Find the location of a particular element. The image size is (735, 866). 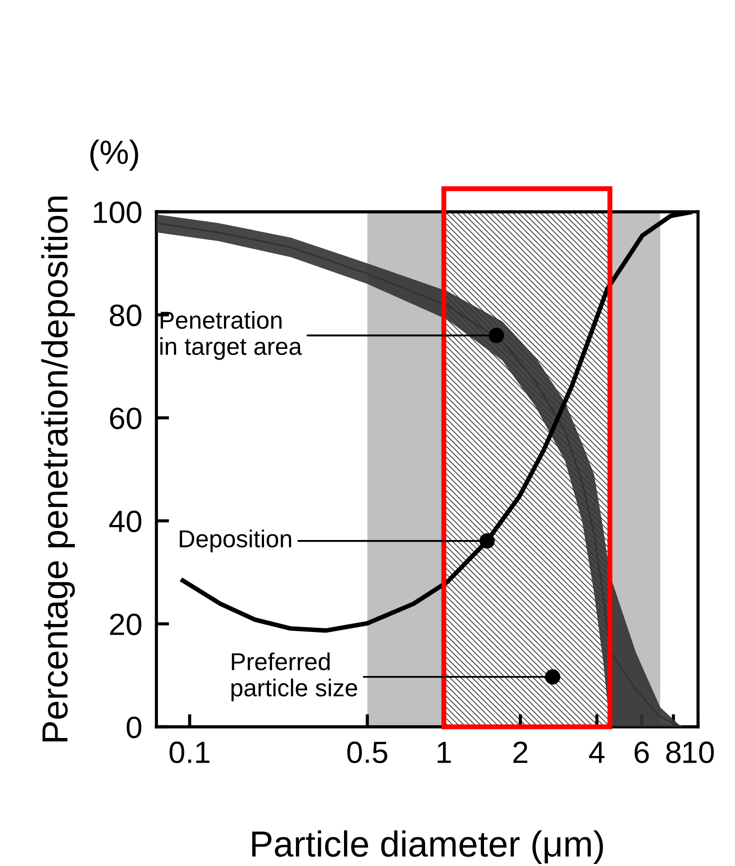

y-tick-label: 40 is located at coordinates (125, 521).